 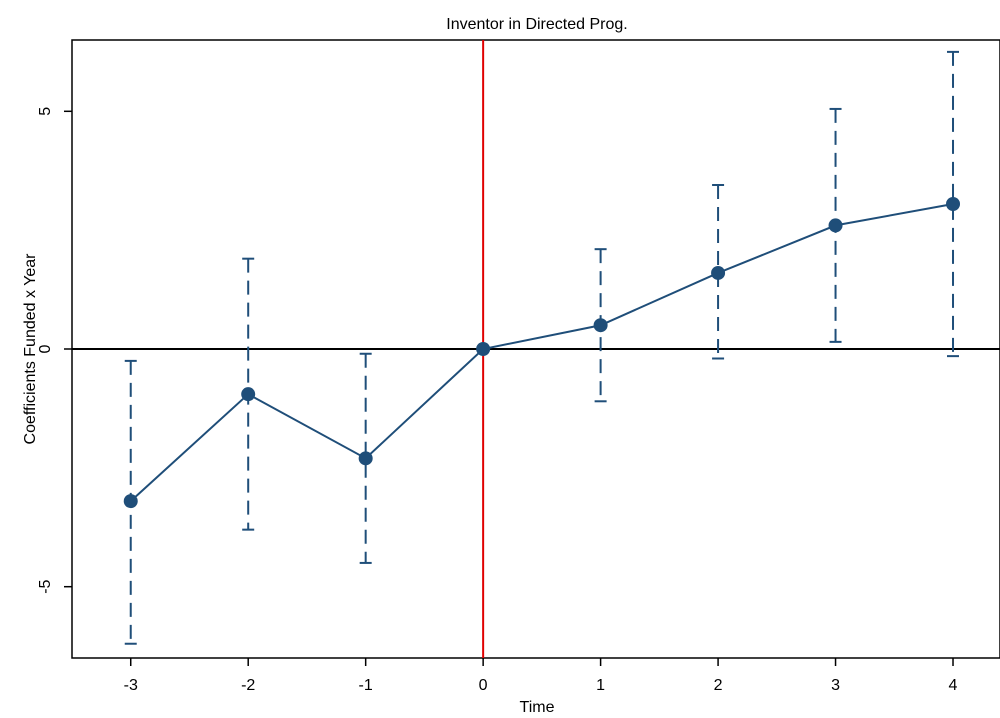 What do you see at coordinates (835, 685) in the screenshot?
I see `x-tick-label: 3` at bounding box center [835, 685].